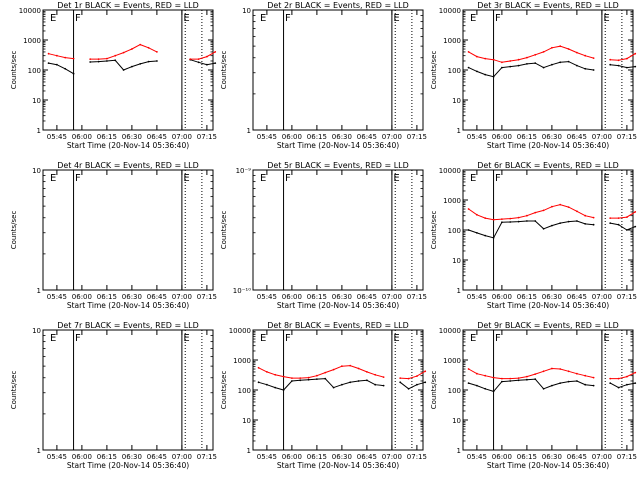  Describe the element at coordinates (128, 70) in the screenshot. I see `plot-frame` at that location.